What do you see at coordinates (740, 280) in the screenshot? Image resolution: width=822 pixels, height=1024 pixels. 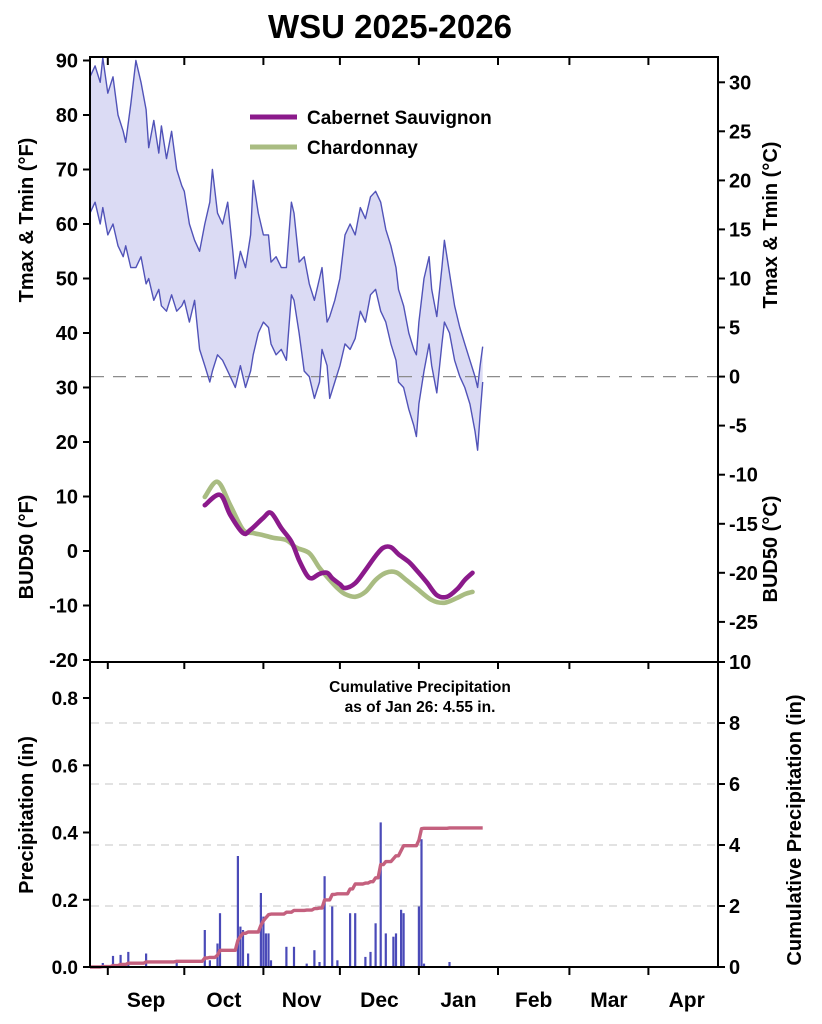 I see `celsius-tick-label: 10` at bounding box center [740, 280].